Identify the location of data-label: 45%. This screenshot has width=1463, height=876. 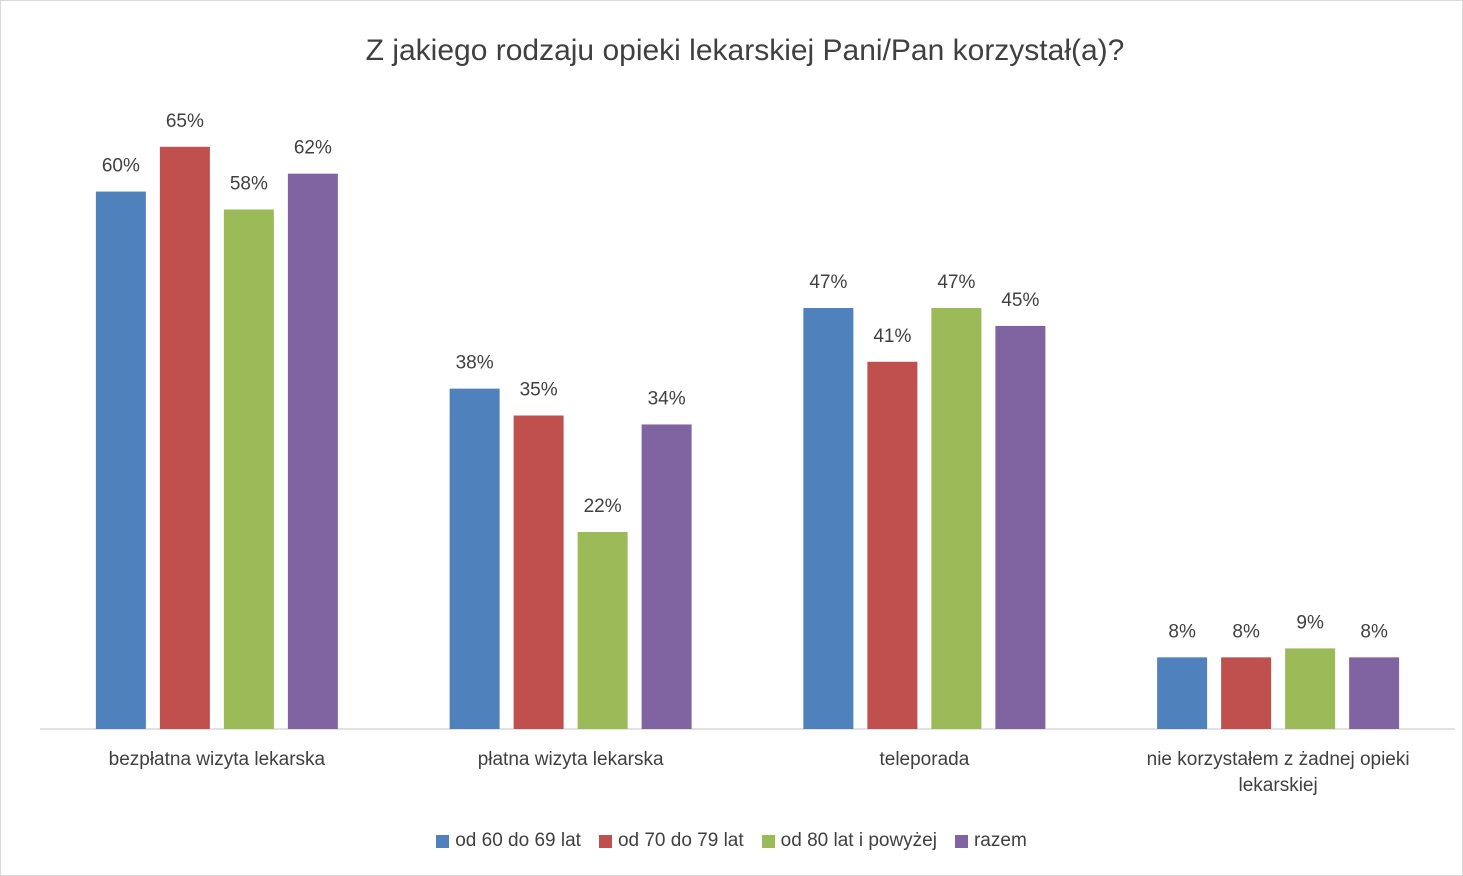
(1020, 300).